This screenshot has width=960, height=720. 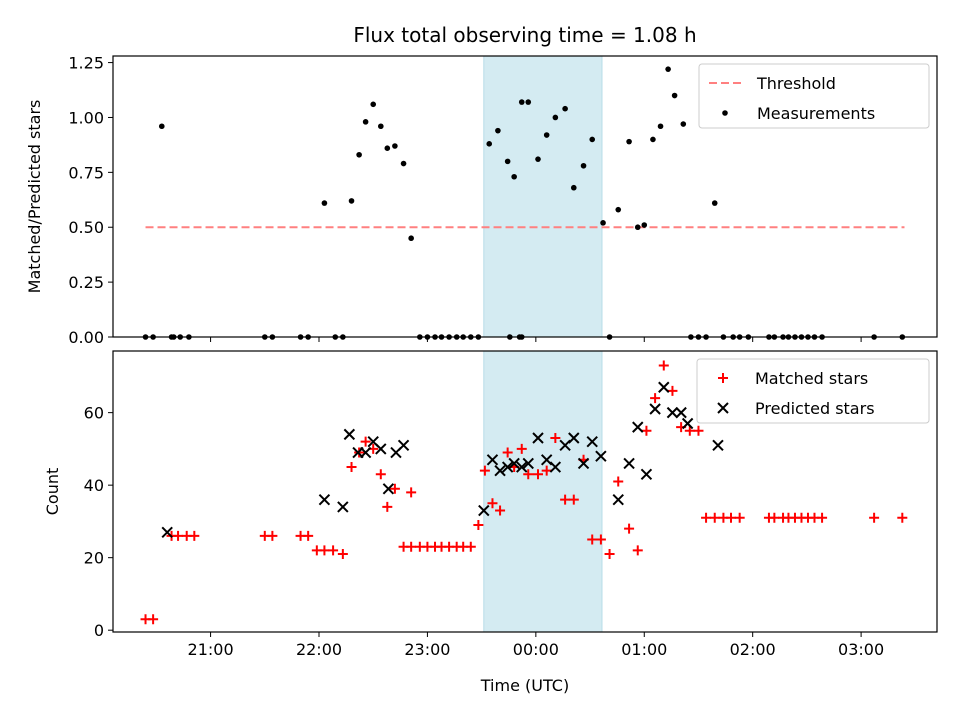 I want to click on y-tick-label: 0.25, so click(x=86, y=282).